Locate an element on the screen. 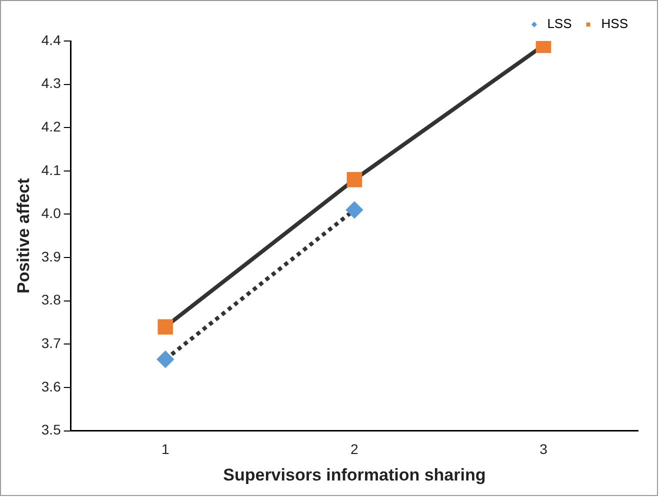 Image resolution: width=660 pixels, height=498 pixels. y-tick-label: 3.8 is located at coordinates (51, 300).